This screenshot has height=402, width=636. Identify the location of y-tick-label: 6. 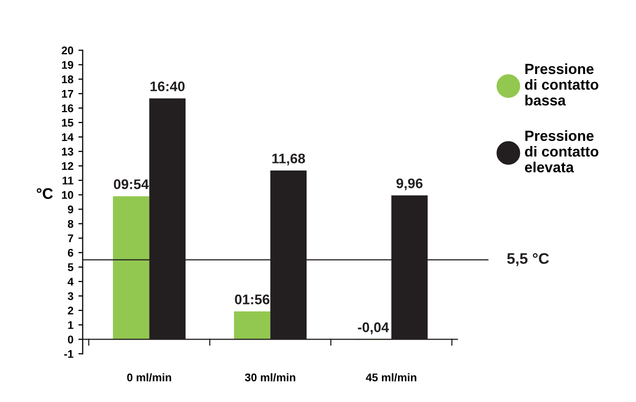
(71, 252).